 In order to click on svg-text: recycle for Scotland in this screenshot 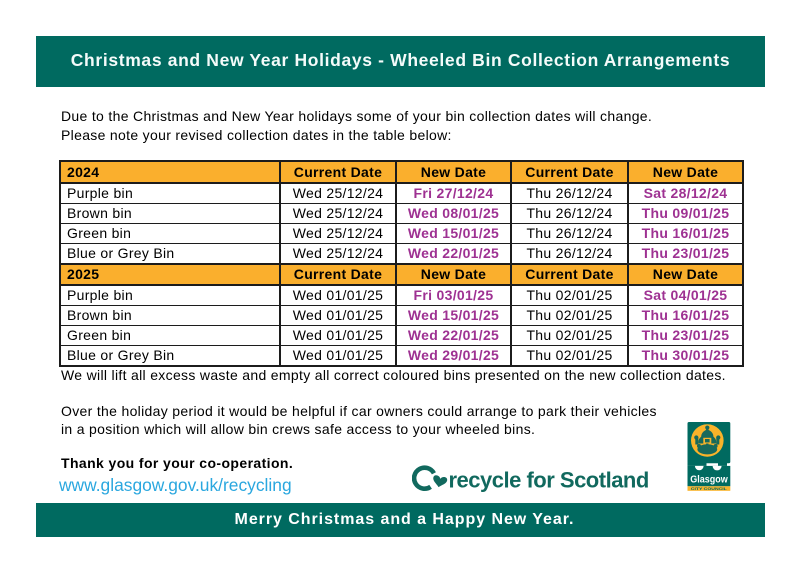, I will do `click(549, 480)`.